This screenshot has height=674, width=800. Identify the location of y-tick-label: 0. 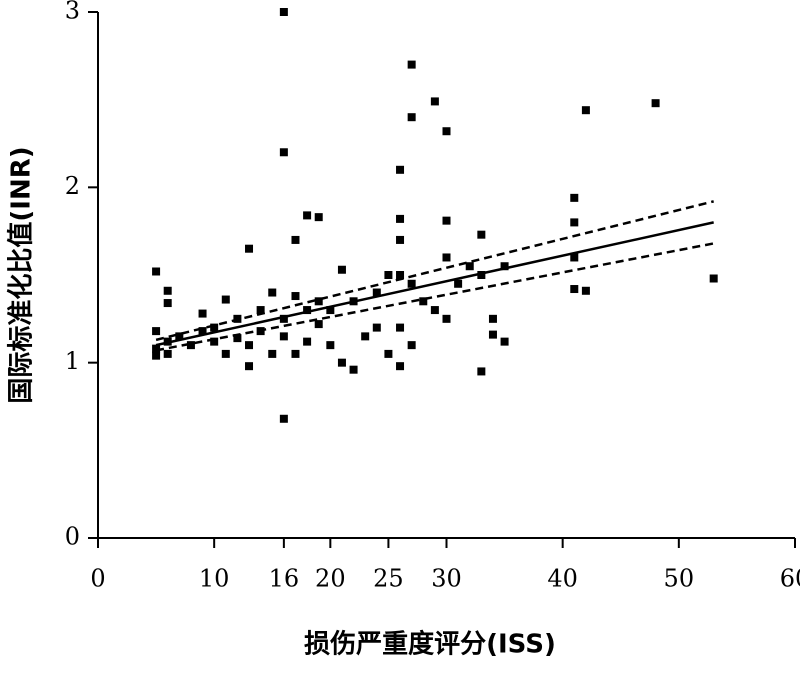
(72, 537).